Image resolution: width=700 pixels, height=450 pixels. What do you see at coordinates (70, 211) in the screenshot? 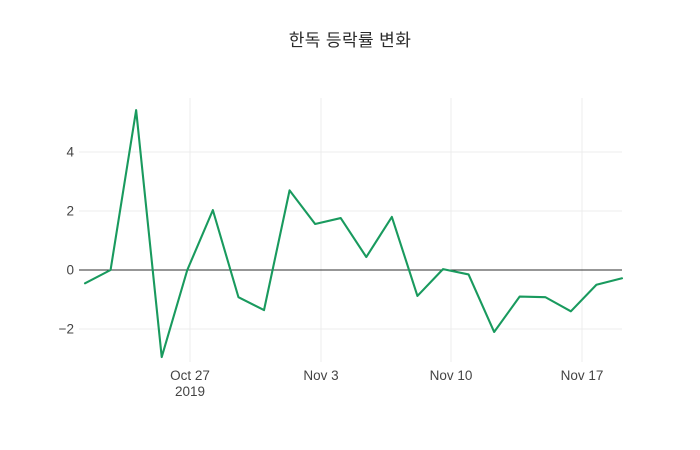
I see `y-tick-label: 2` at bounding box center [70, 211].